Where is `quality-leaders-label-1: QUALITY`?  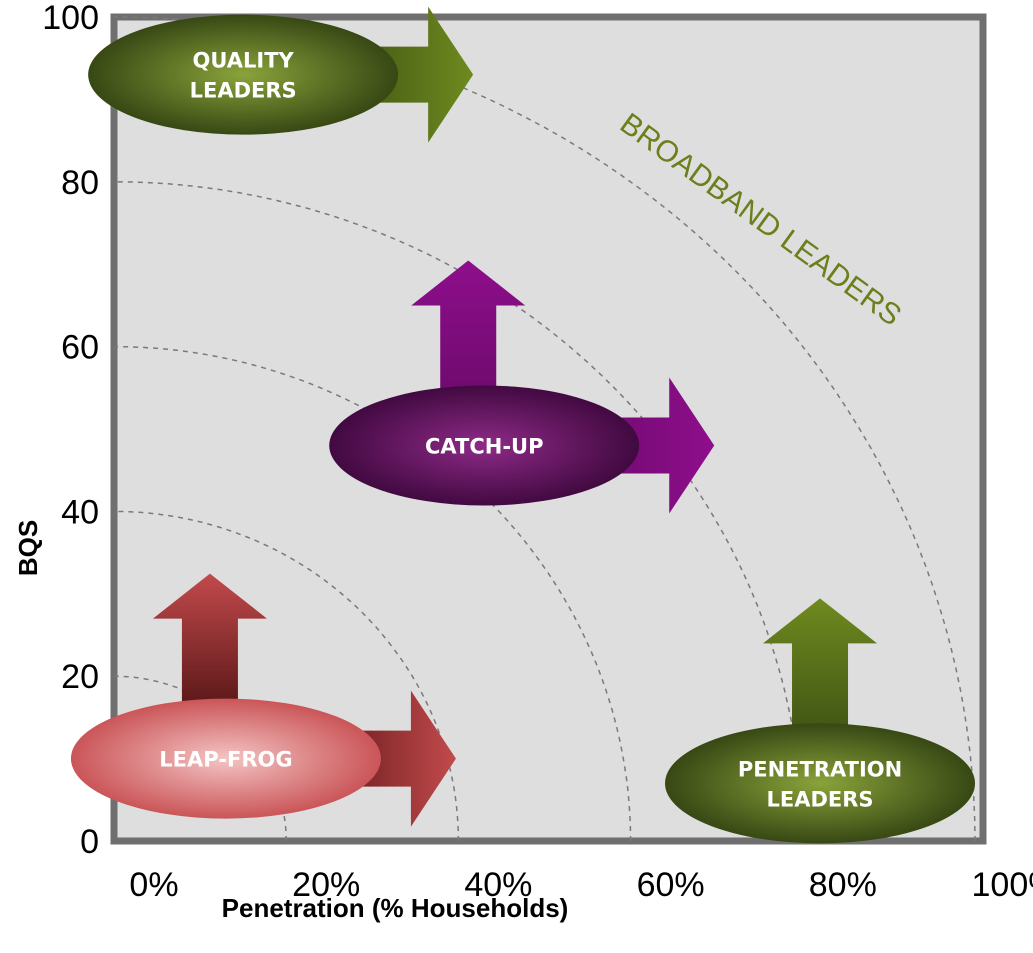
quality-leaders-label-1: QUALITY is located at coordinates (244, 61).